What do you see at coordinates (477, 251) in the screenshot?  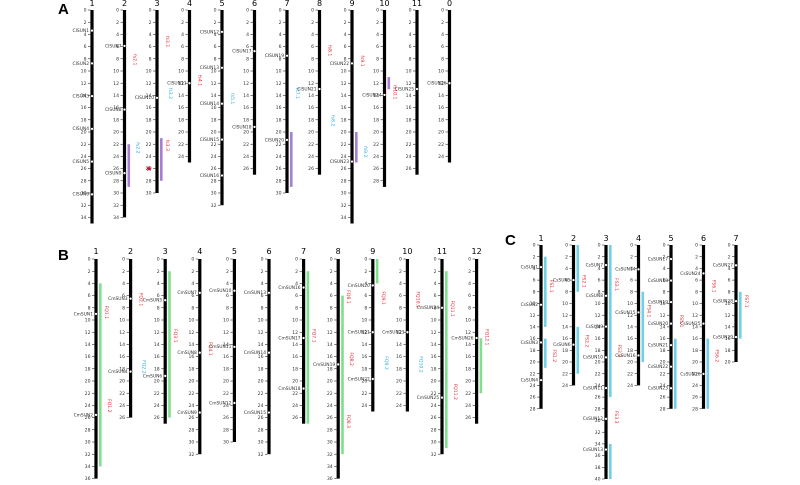 I see `chromosome-label: 12` at bounding box center [477, 251].